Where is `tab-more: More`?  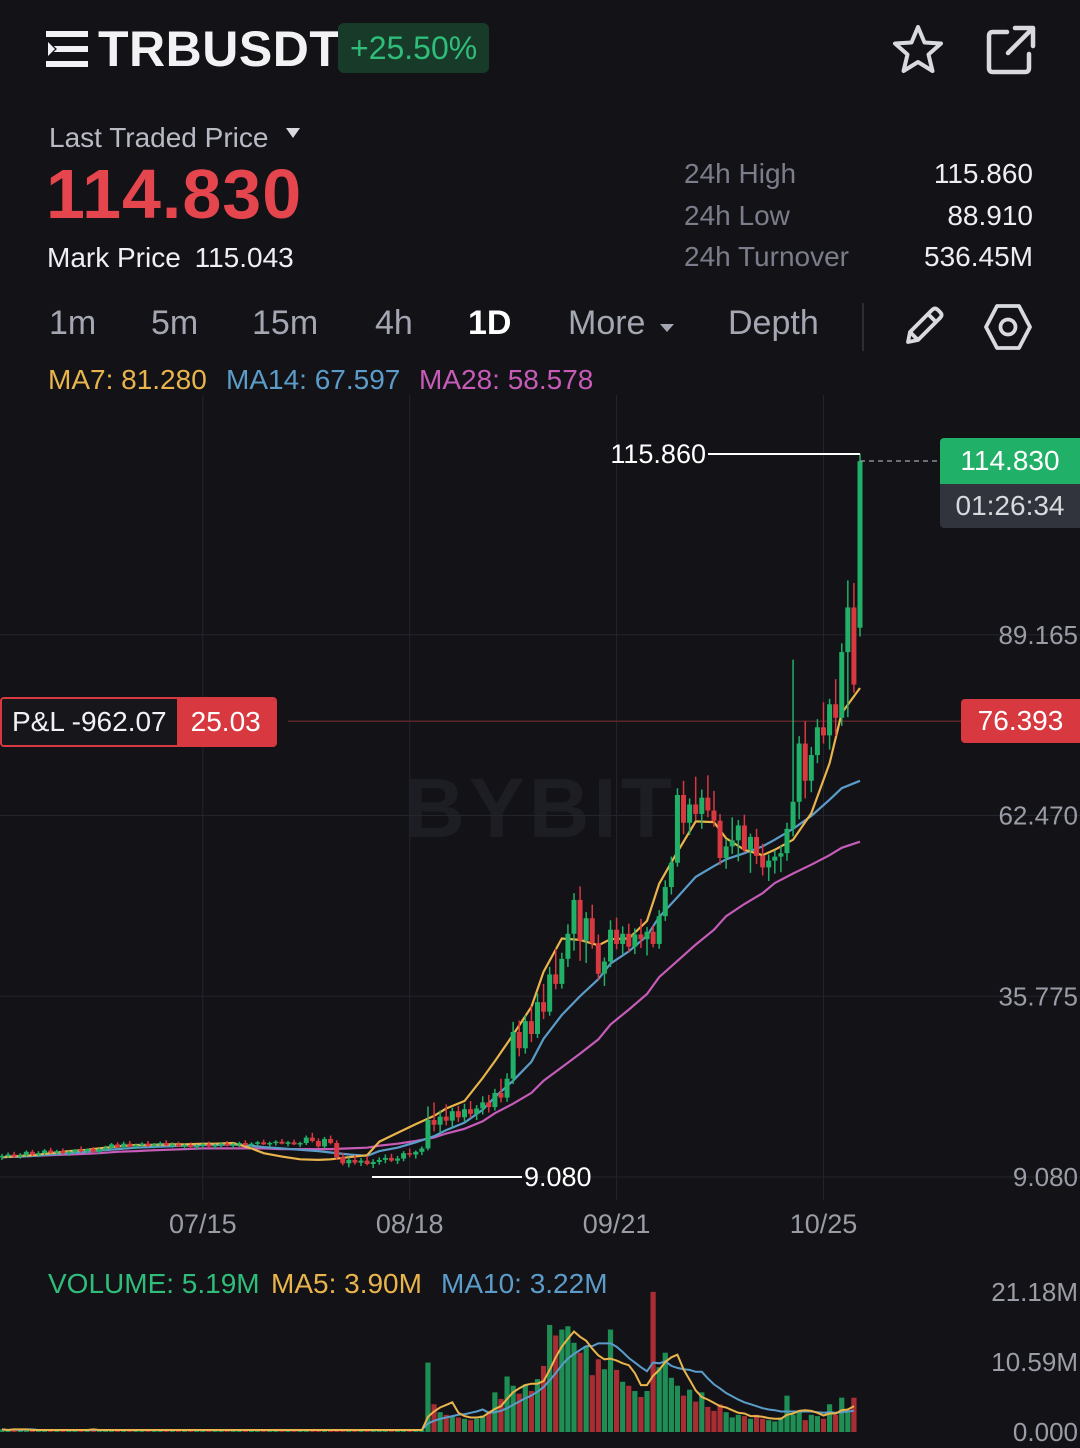 tab-more: More is located at coordinates (621, 323).